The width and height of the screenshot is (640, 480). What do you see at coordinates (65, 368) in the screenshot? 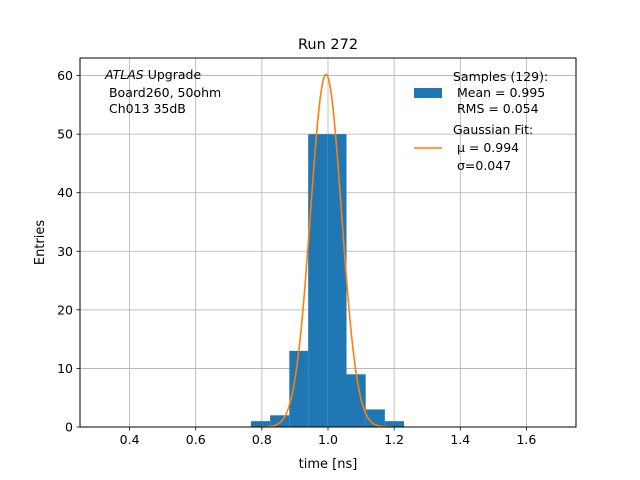
I see `y-tick-label: 10` at bounding box center [65, 368].